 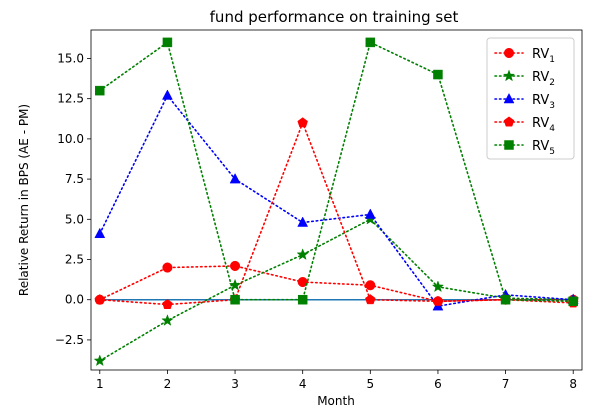 I want to click on y-axis-label: Relative Return in BPS (AE - PM), so click(x=24, y=200).